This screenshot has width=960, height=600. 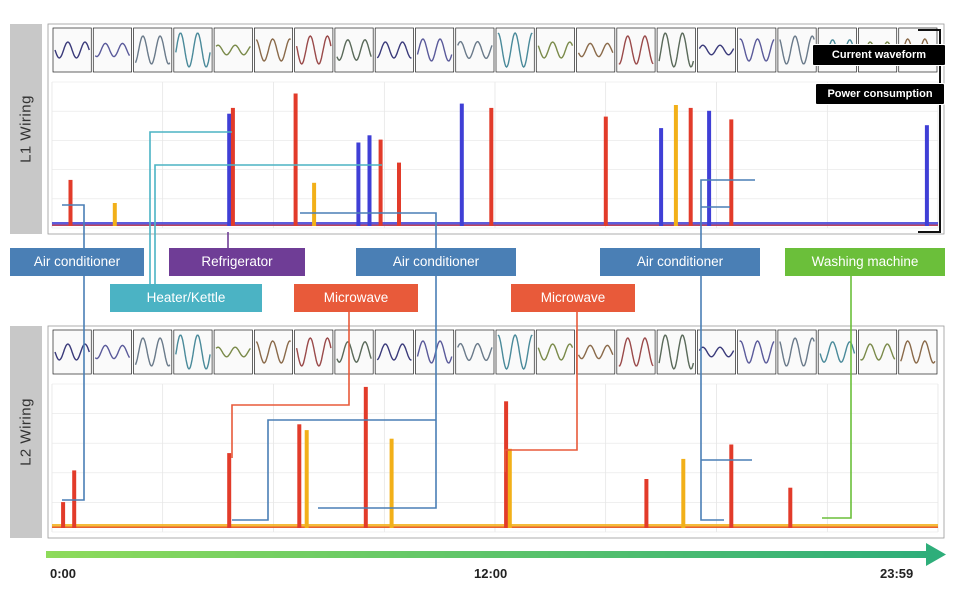 I want to click on tag-refrigerator: Refrigerator, so click(x=237, y=262).